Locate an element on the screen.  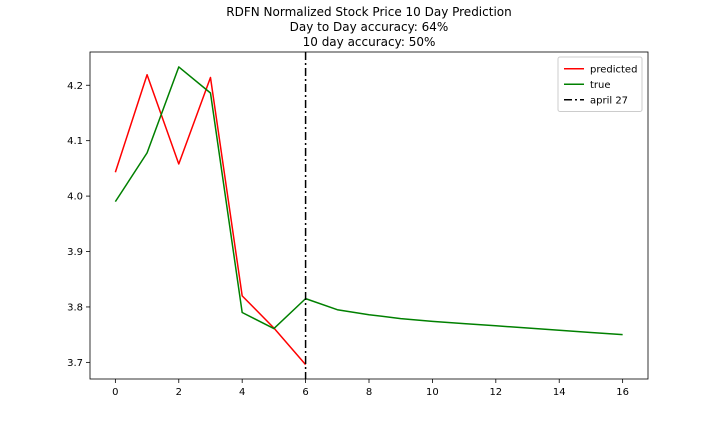
y-tick-label: 4.0 is located at coordinates (75, 197).